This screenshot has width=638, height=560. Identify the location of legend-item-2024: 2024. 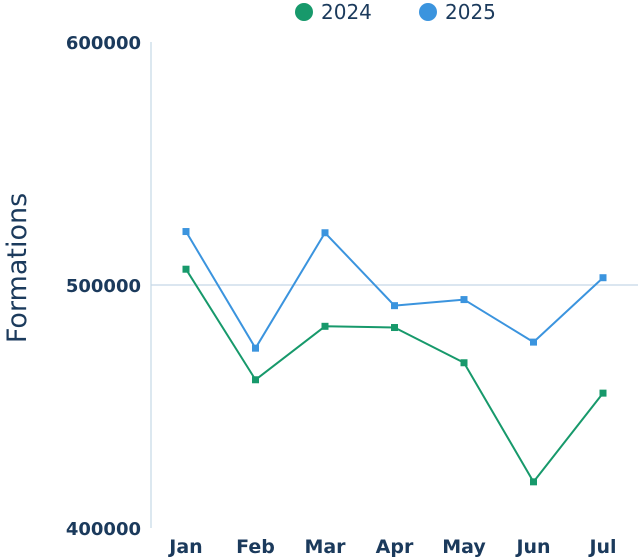
(333, 12).